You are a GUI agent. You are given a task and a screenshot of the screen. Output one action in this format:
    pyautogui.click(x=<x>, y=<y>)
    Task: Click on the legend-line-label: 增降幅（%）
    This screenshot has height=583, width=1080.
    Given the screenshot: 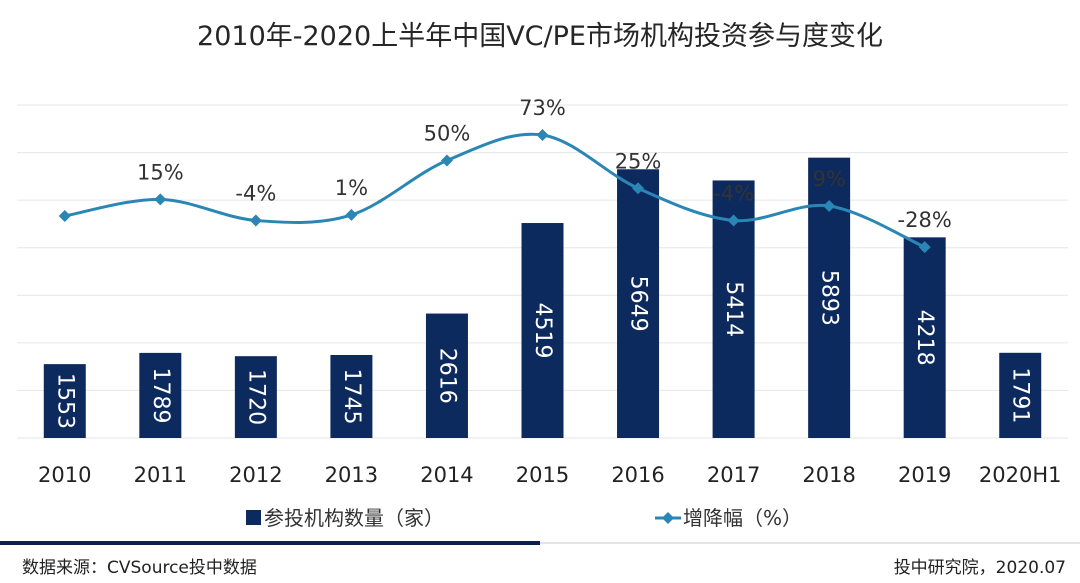 What is the action you would take?
    pyautogui.click(x=742, y=518)
    